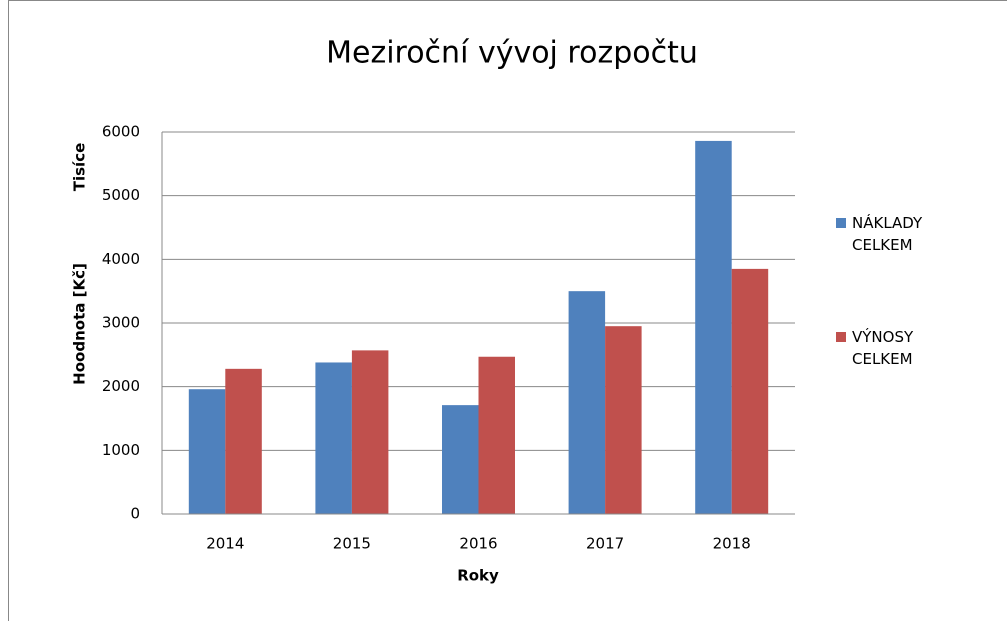 The height and width of the screenshot is (621, 1007). Describe the element at coordinates (121, 259) in the screenshot. I see `y-tick-label: 4000` at that location.